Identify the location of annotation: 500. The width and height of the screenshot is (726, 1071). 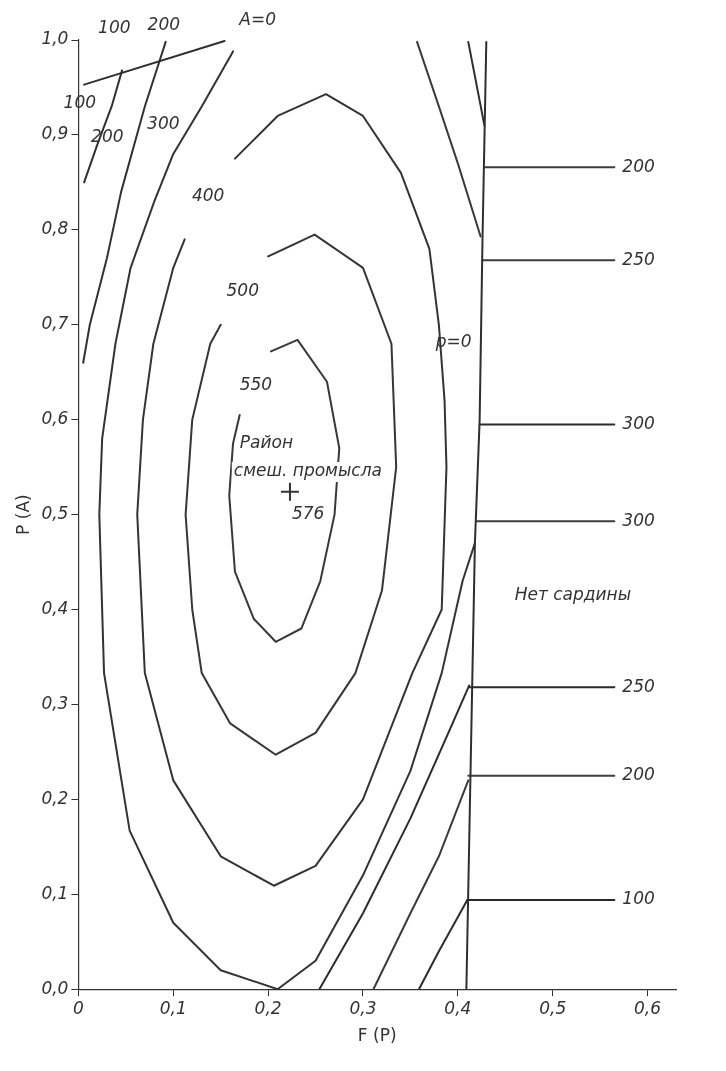
(242, 289).